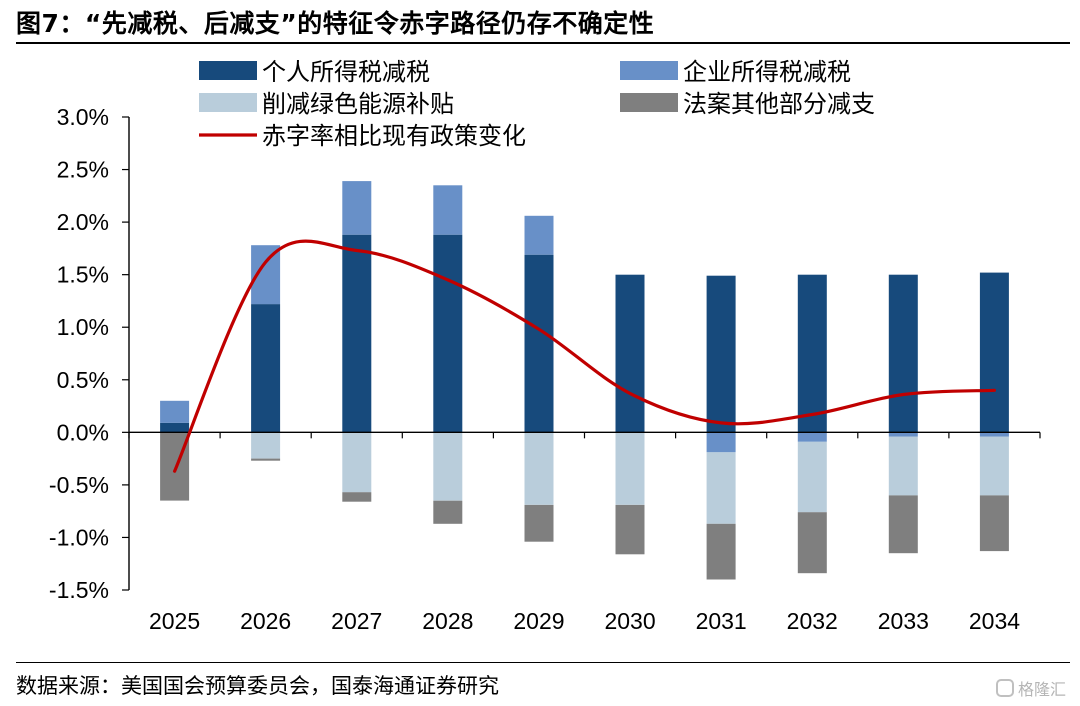  What do you see at coordinates (265, 621) in the screenshot?
I see `x-tick-label: 2026` at bounding box center [265, 621].